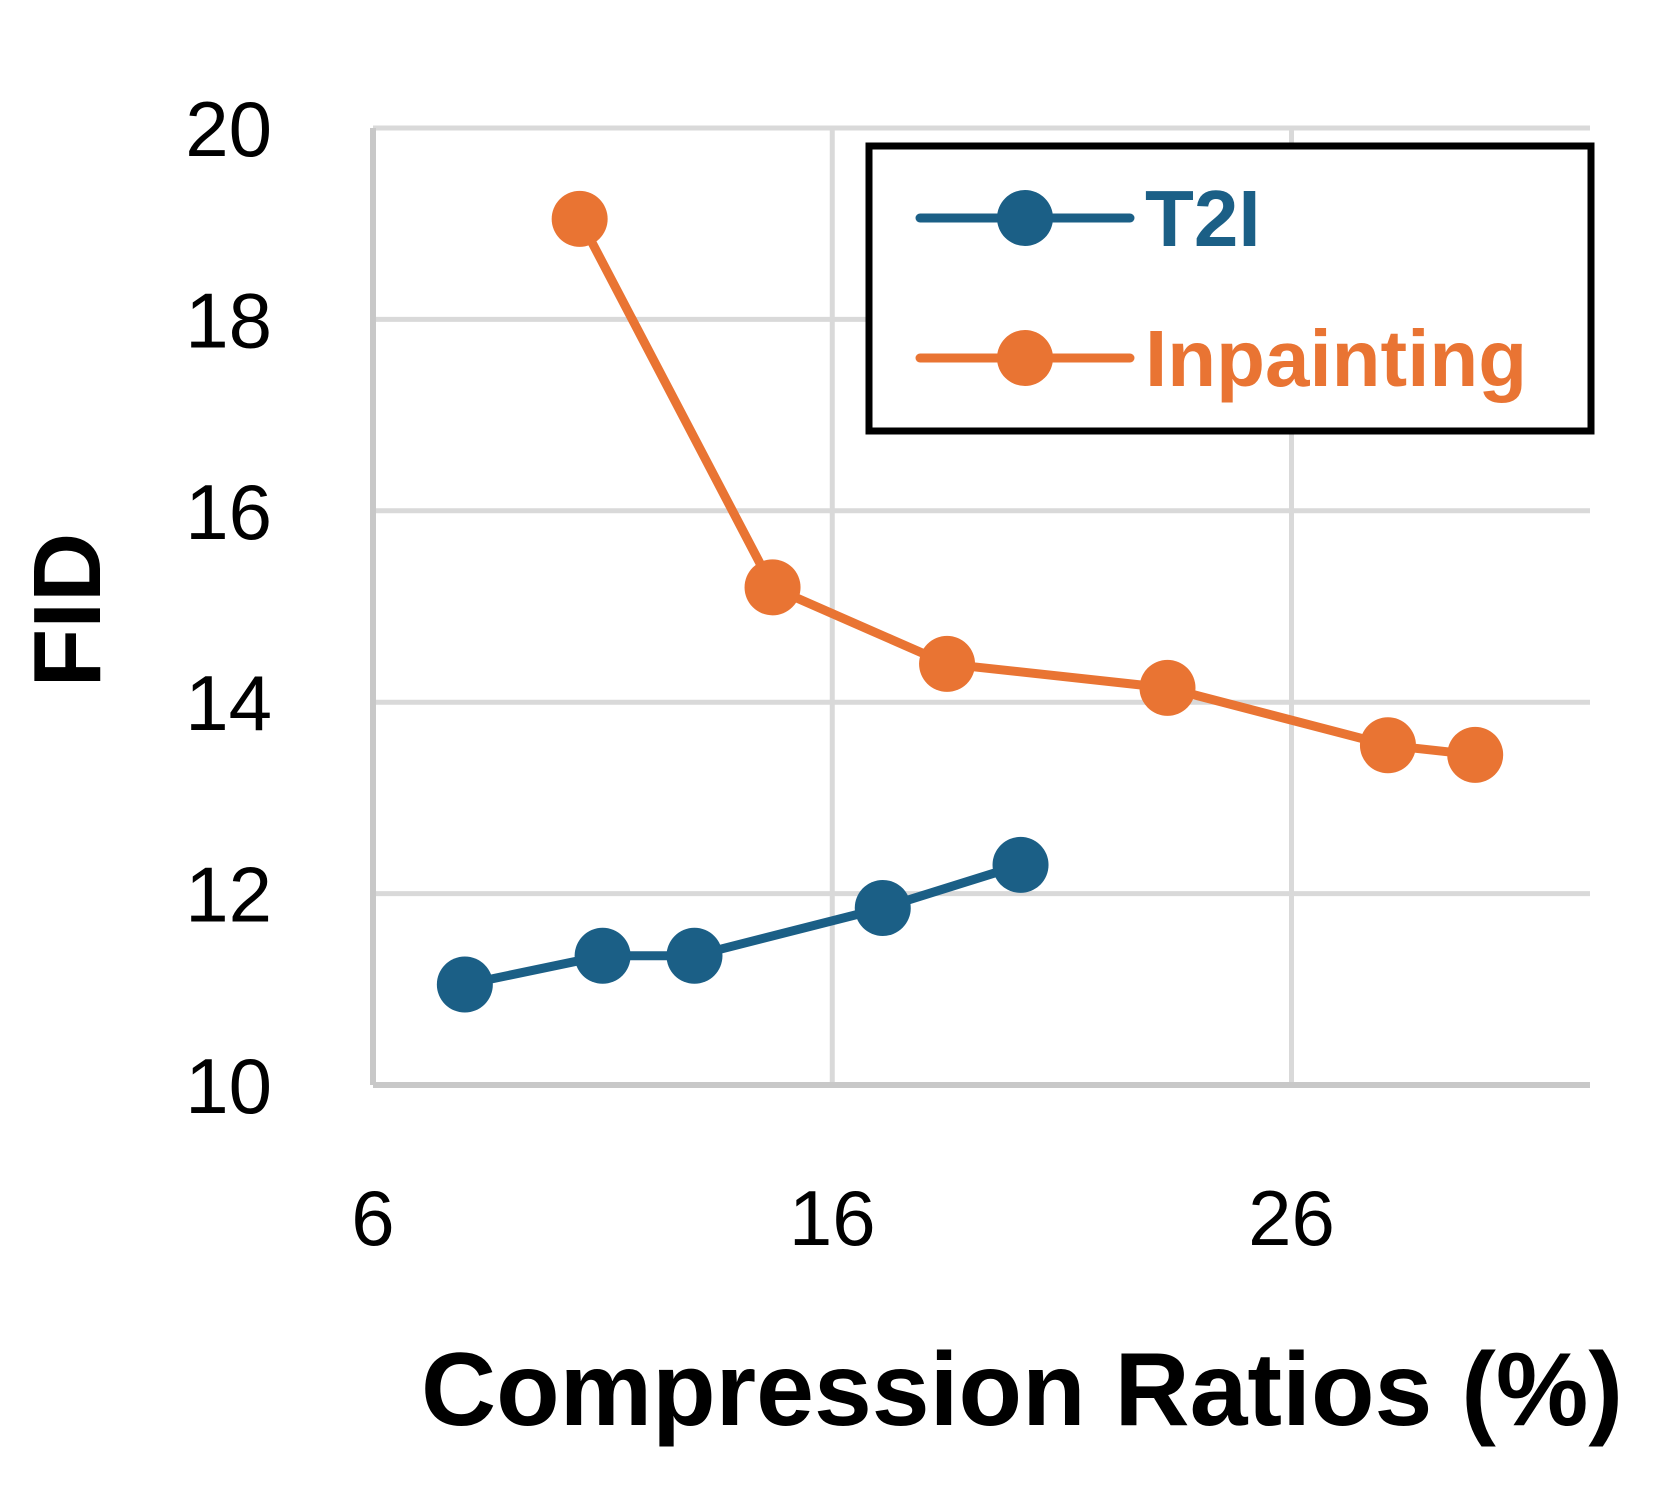 The image size is (1656, 1503). I want to click on y-tick-label: 20, so click(228, 129).